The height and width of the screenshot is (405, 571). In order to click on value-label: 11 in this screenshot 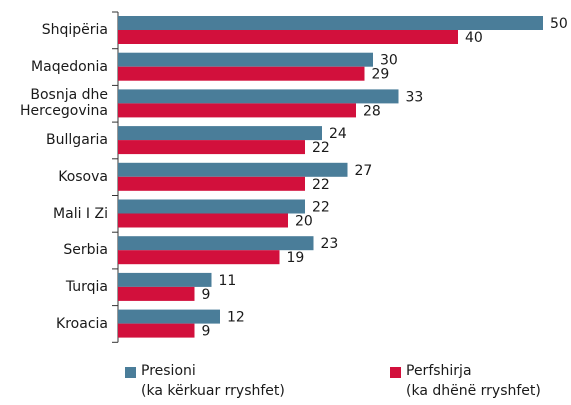, I will do `click(228, 281)`.